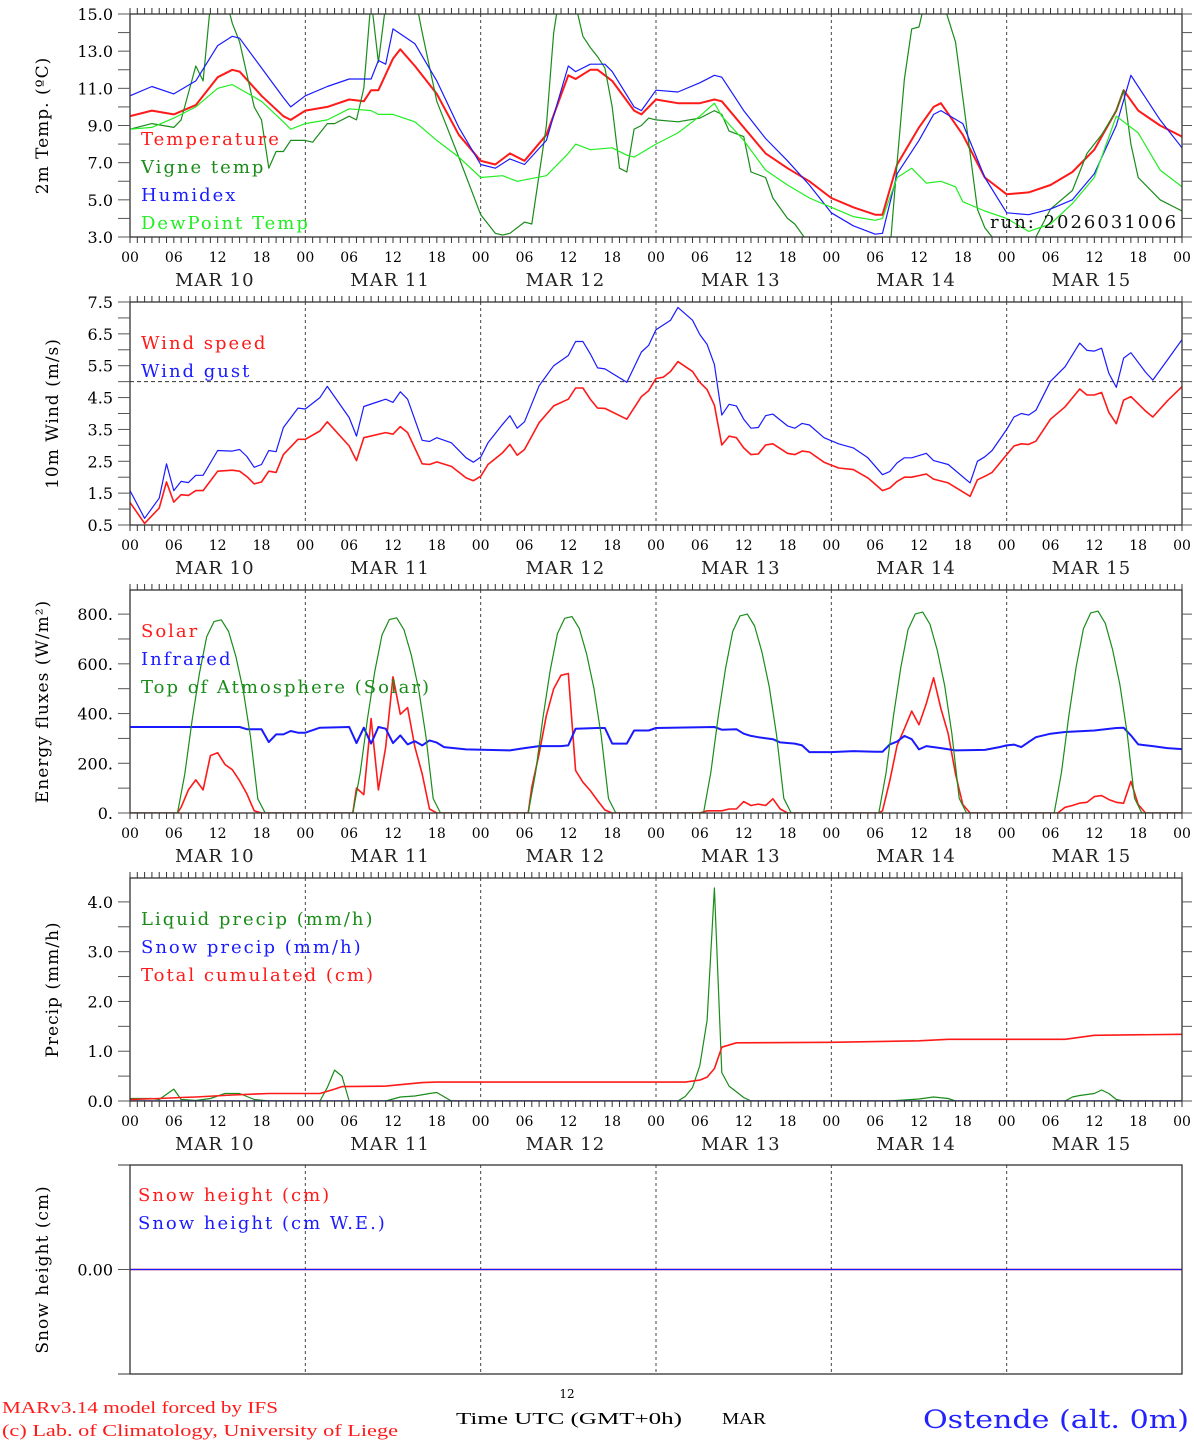 The image size is (1194, 1440). I want to click on y-axis-title: 10m Wind (m/s), so click(53, 413).